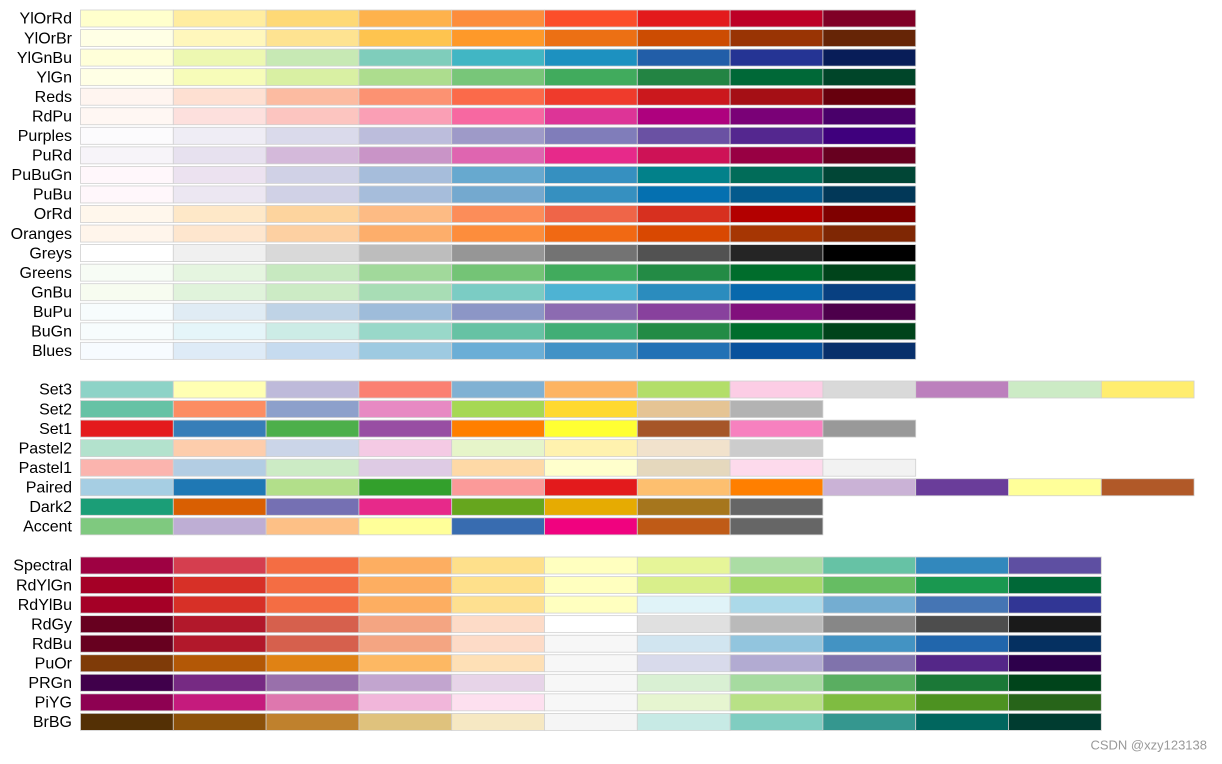  Describe the element at coordinates (52, 644) in the screenshot. I see `palette-name: RdBu` at that location.